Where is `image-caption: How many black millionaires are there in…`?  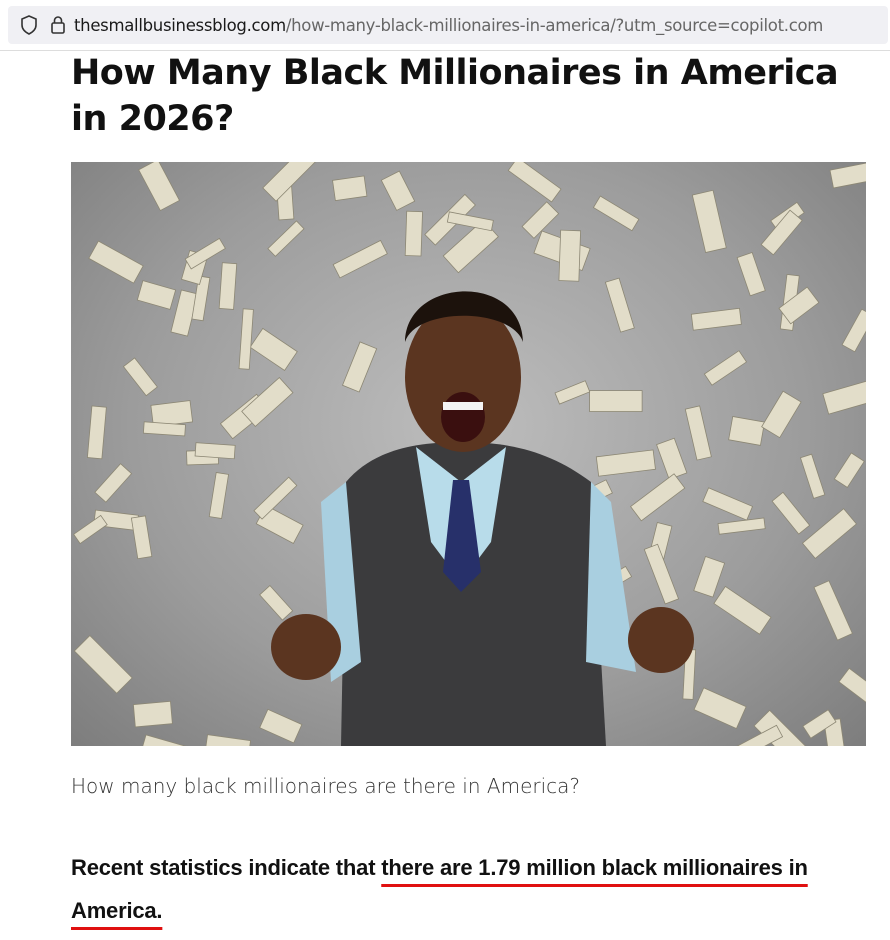
image-caption: How many black millionaires are there in… is located at coordinates (326, 786).